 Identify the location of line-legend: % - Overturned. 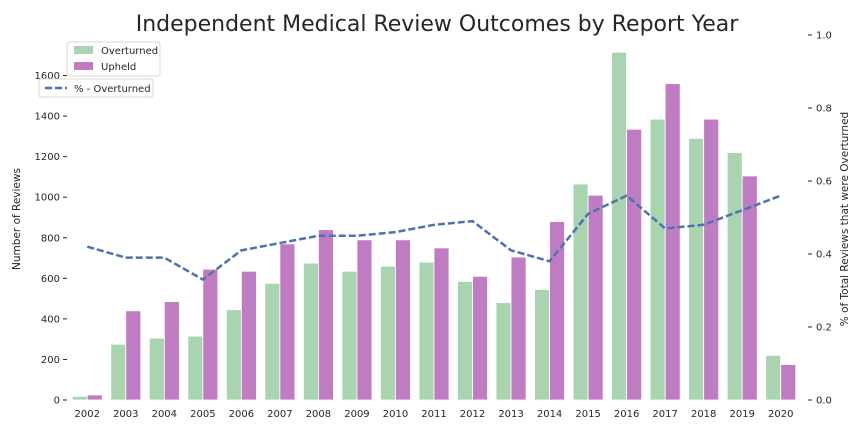
(96, 88).